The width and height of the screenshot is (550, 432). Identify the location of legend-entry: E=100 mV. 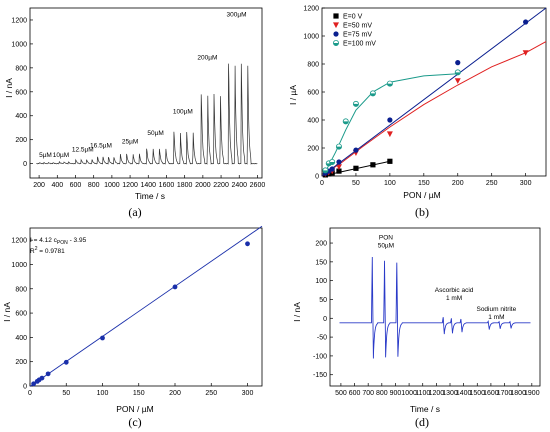
(359, 44).